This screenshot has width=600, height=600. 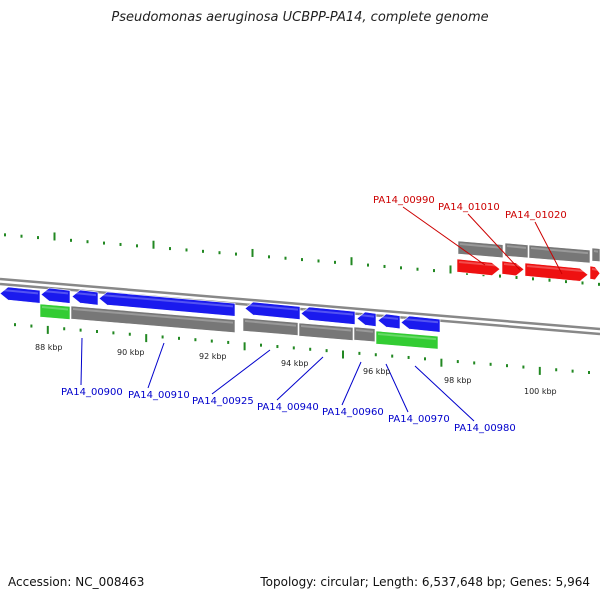 I want to click on gene-label-top: PA14_00990, so click(x=404, y=200).